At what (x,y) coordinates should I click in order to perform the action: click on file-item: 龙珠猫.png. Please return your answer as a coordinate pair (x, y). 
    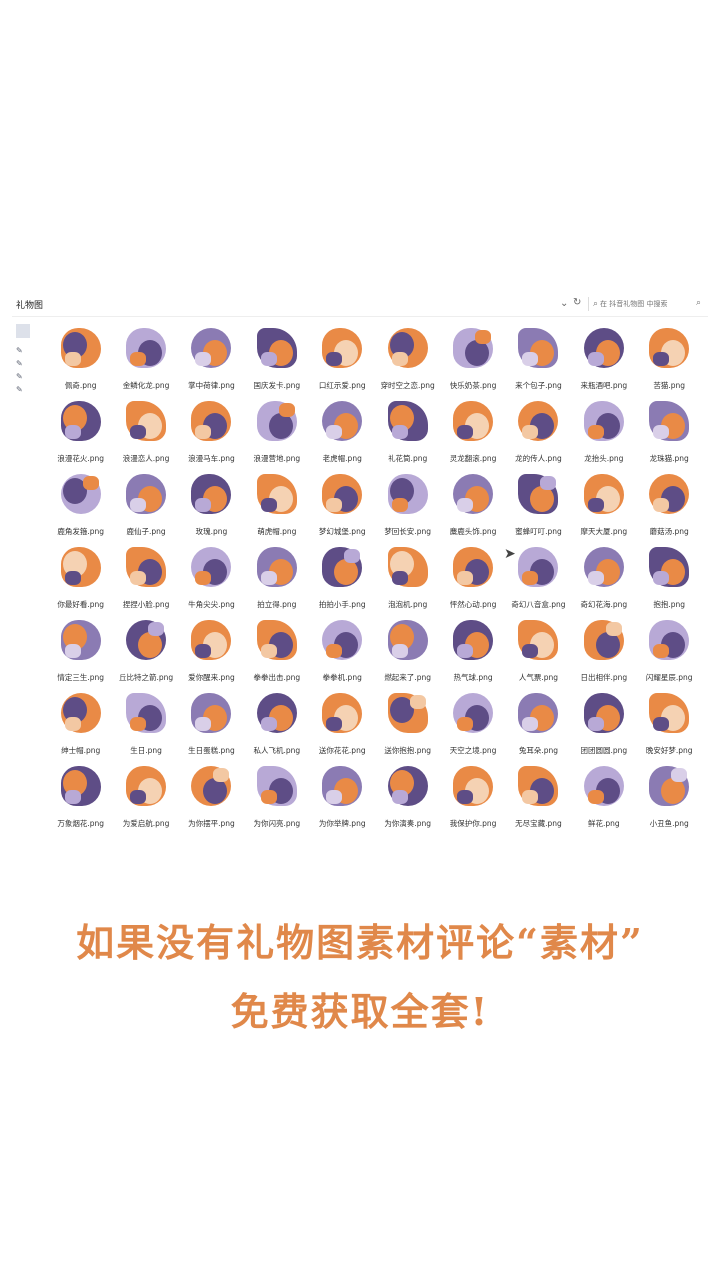
    Looking at the image, I should click on (669, 431).